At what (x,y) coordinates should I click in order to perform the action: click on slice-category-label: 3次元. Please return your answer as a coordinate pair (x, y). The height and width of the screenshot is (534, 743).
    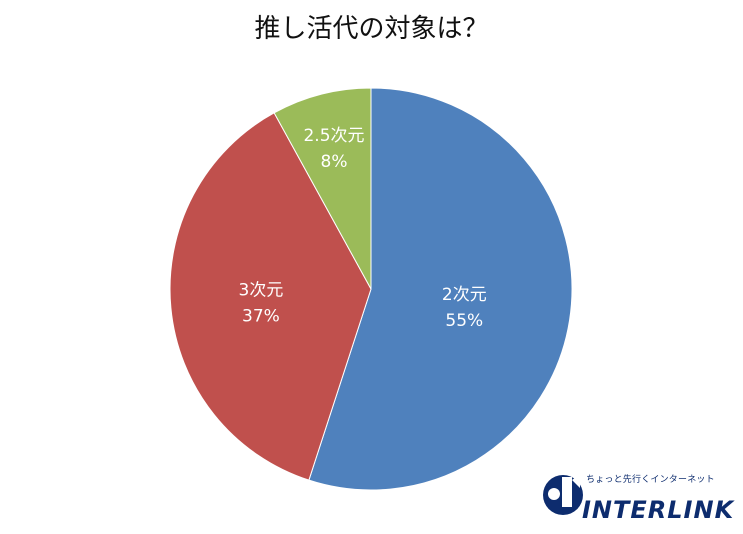
    Looking at the image, I should click on (261, 290).